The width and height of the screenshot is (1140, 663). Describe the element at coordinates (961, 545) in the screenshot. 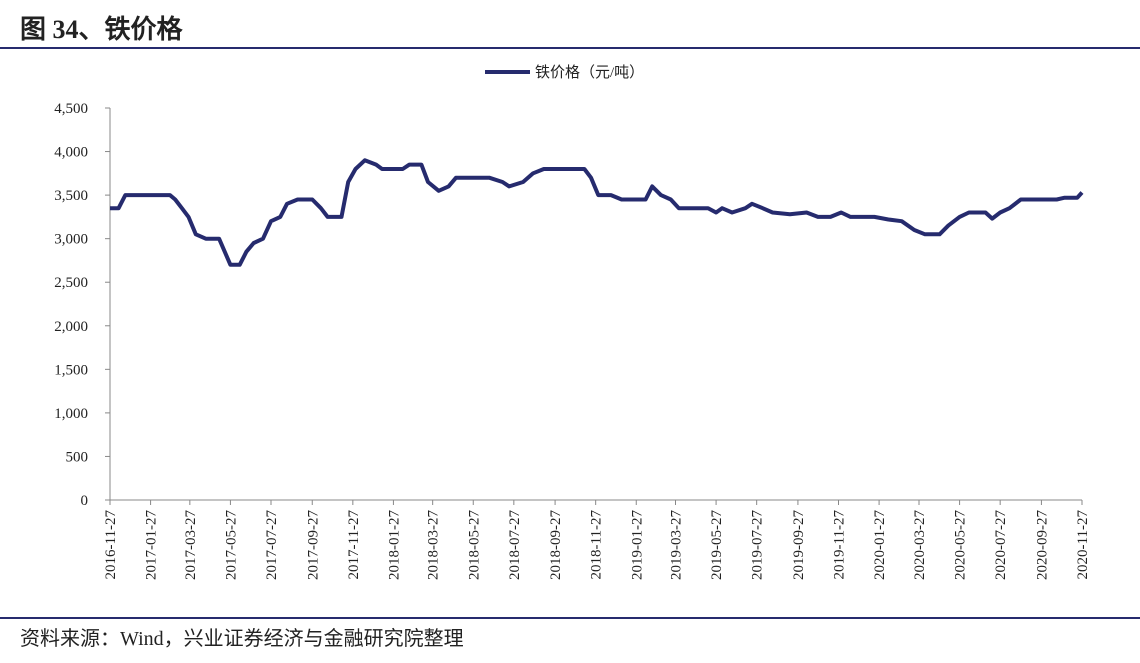

I see `x-tick-label: 2020-05-27` at that location.